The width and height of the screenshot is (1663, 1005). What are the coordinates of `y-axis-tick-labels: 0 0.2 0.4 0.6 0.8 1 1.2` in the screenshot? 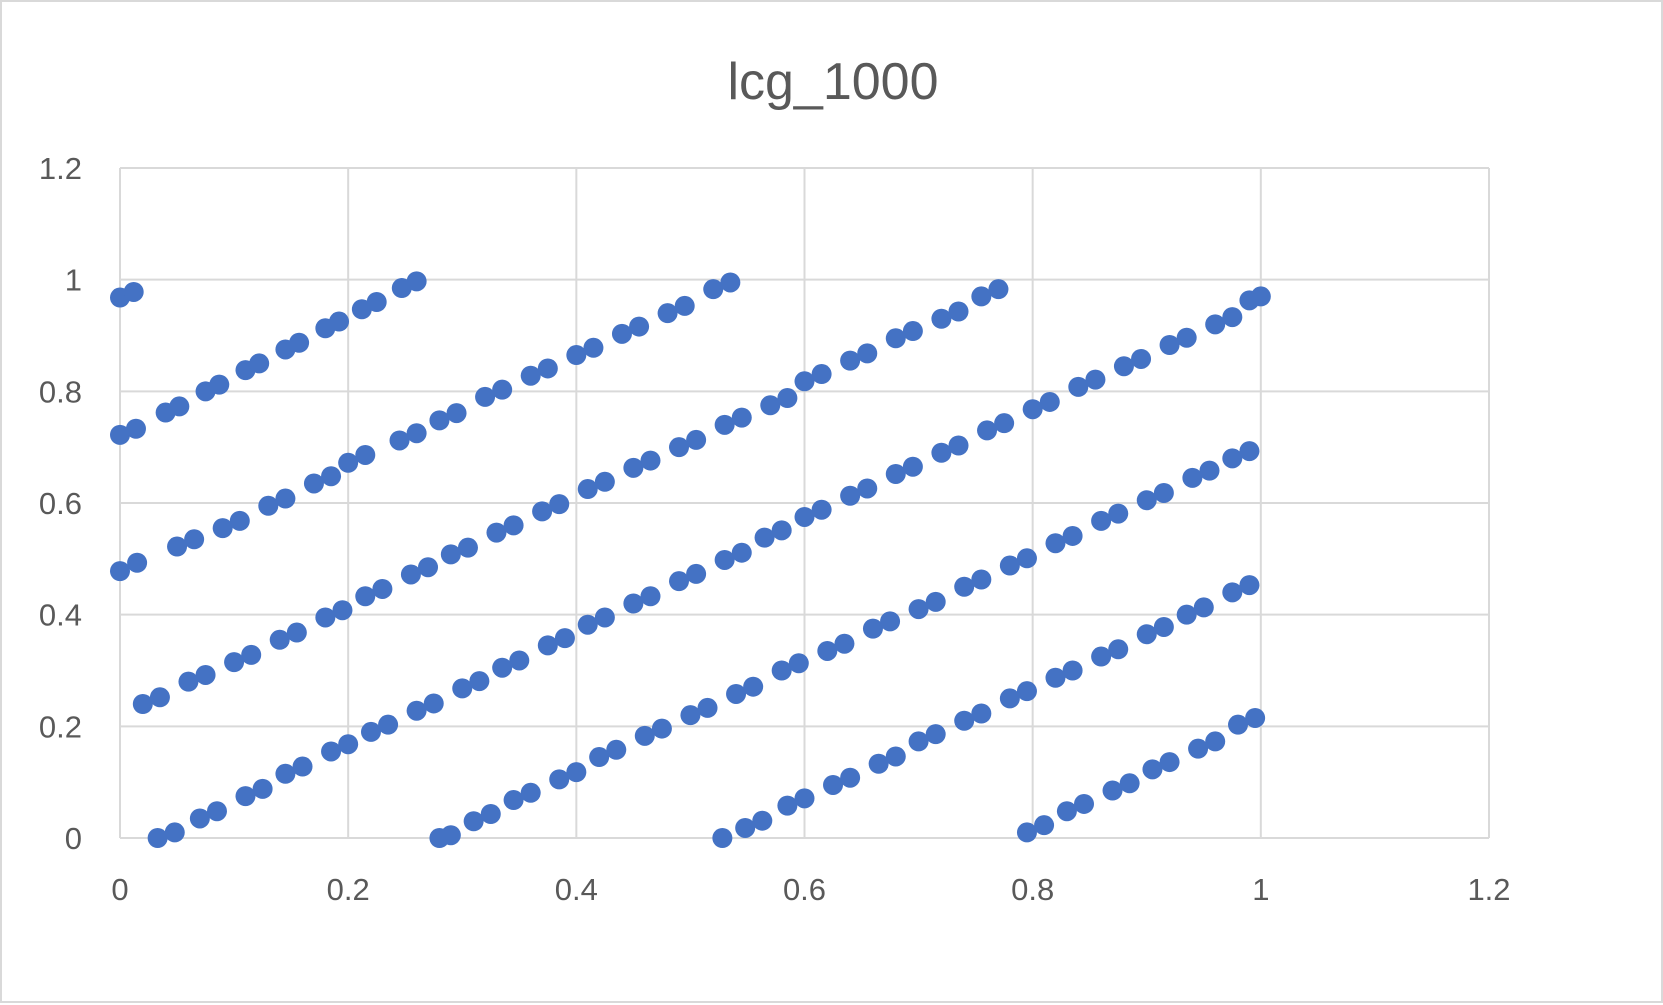 It's located at (60, 503).